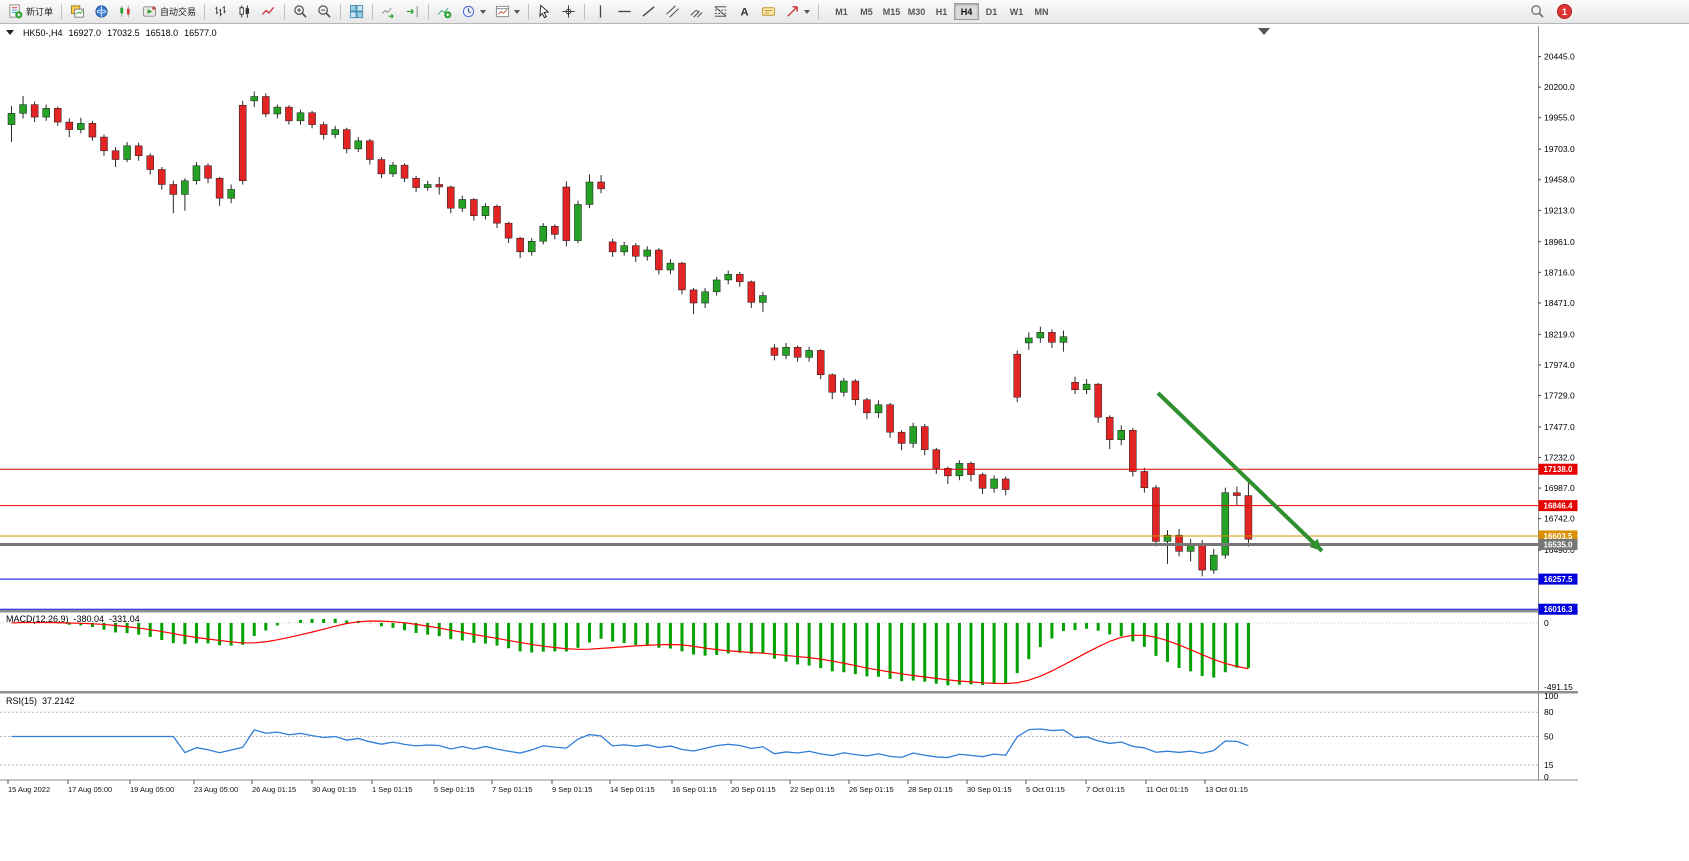  I want to click on fibonacci-icon, so click(720, 11).